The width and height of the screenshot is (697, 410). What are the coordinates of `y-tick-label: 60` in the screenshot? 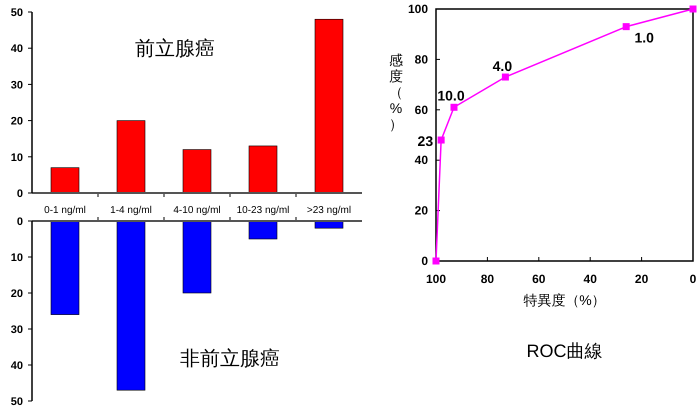 It's located at (421, 109).